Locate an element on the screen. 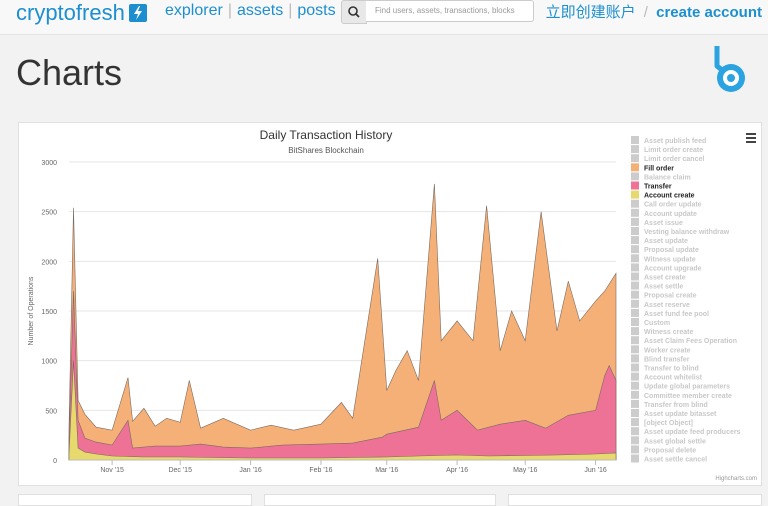 The height and width of the screenshot is (506, 768). legend-item: Account update is located at coordinates (670, 214).